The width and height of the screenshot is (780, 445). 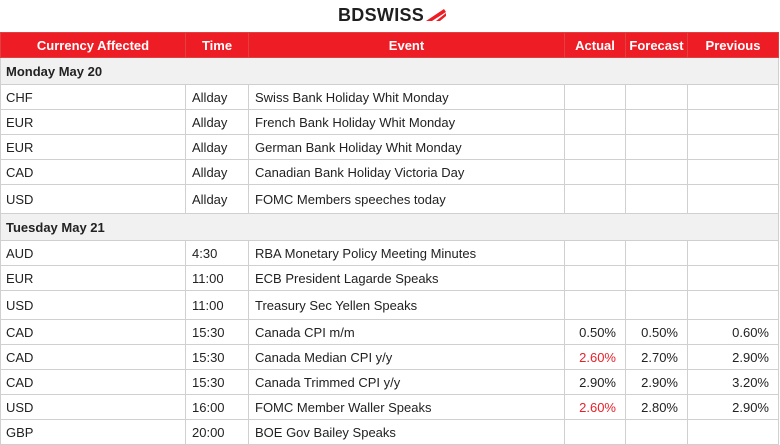 I want to click on table-row: EUR 11:00 ECB President Lagarde Speaks, so click(x=389, y=278).